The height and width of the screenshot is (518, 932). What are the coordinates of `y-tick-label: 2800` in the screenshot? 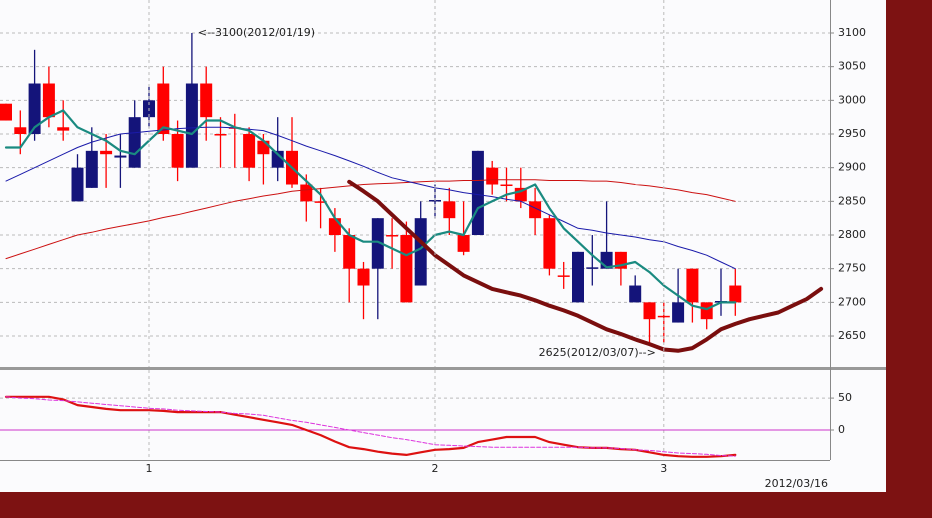 It's located at (852, 234).